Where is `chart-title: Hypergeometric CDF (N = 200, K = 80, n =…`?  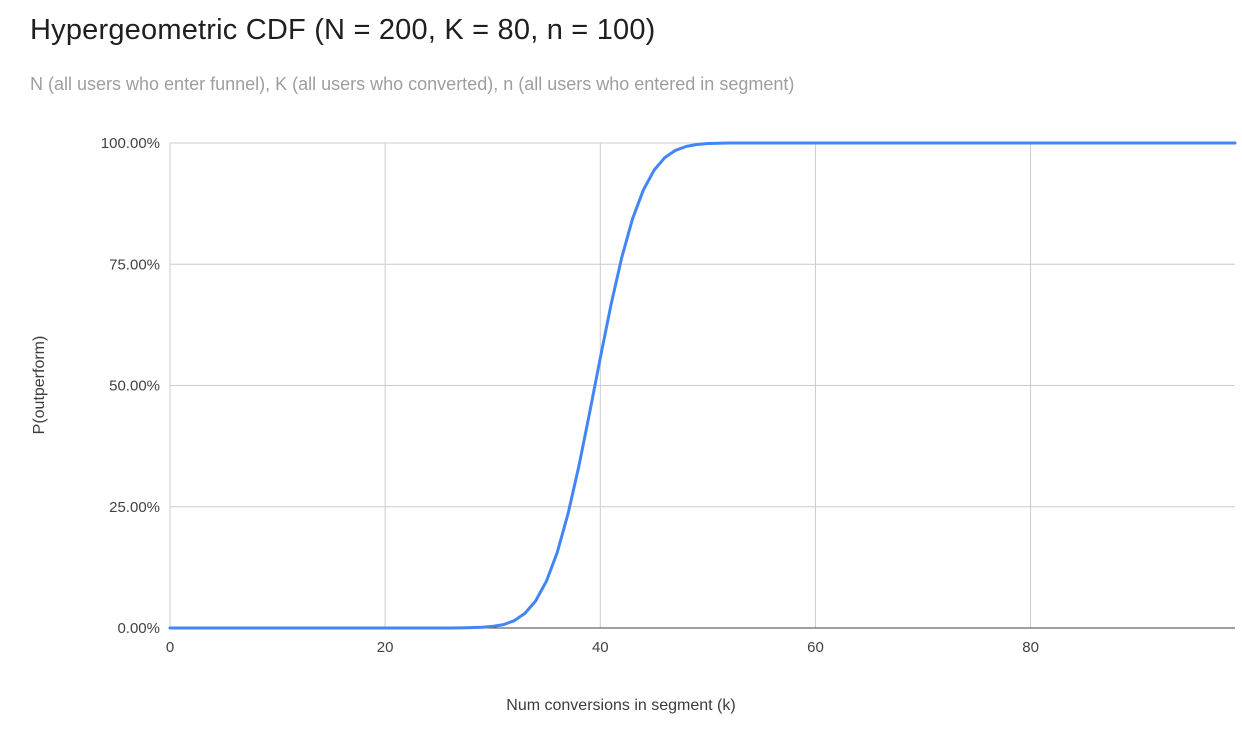
chart-title: Hypergeometric CDF (N = 200, K = 80, n =… is located at coordinates (343, 30).